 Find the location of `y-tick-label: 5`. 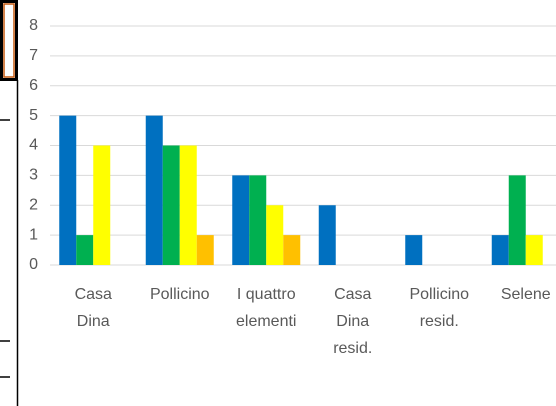

y-tick-label: 5 is located at coordinates (33, 115).